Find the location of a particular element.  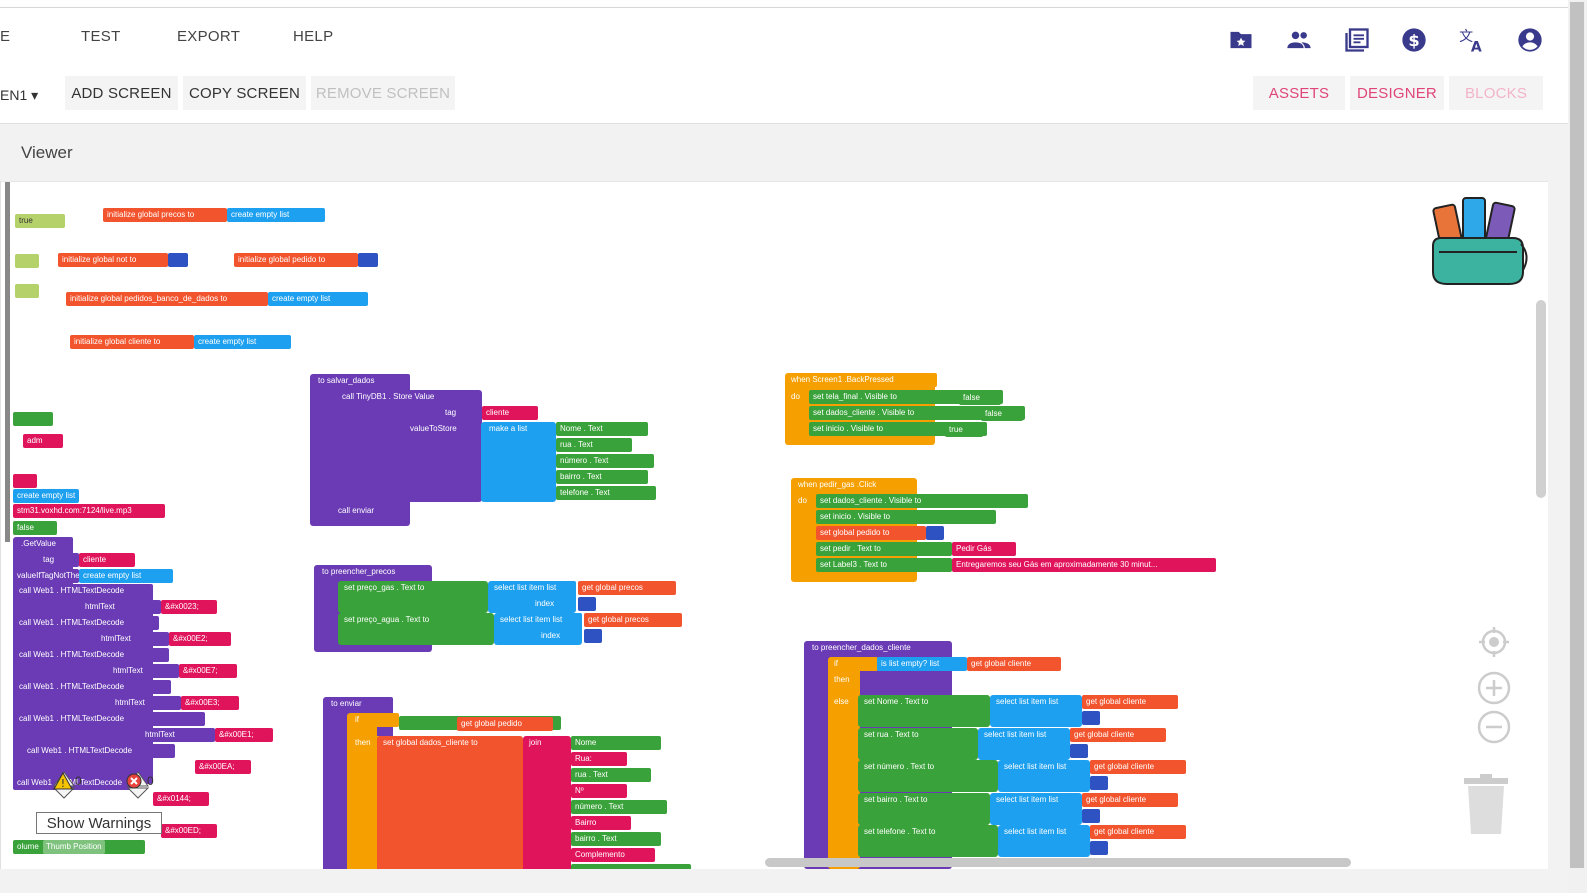

call-enviar-block: call enviar is located at coordinates (371, 511).